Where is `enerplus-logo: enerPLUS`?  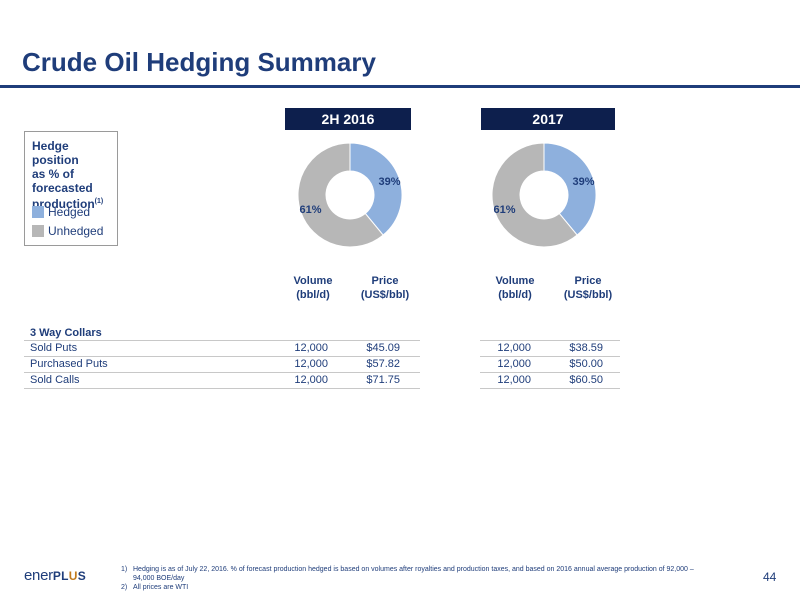 enerplus-logo: enerPLUS is located at coordinates (55, 575).